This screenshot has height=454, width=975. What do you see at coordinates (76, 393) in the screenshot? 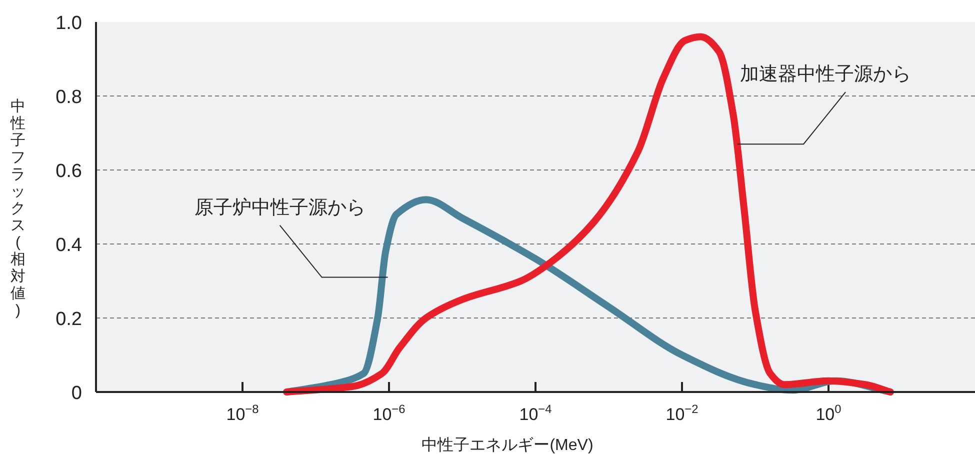
I see `y-tick-label: 0` at bounding box center [76, 393].